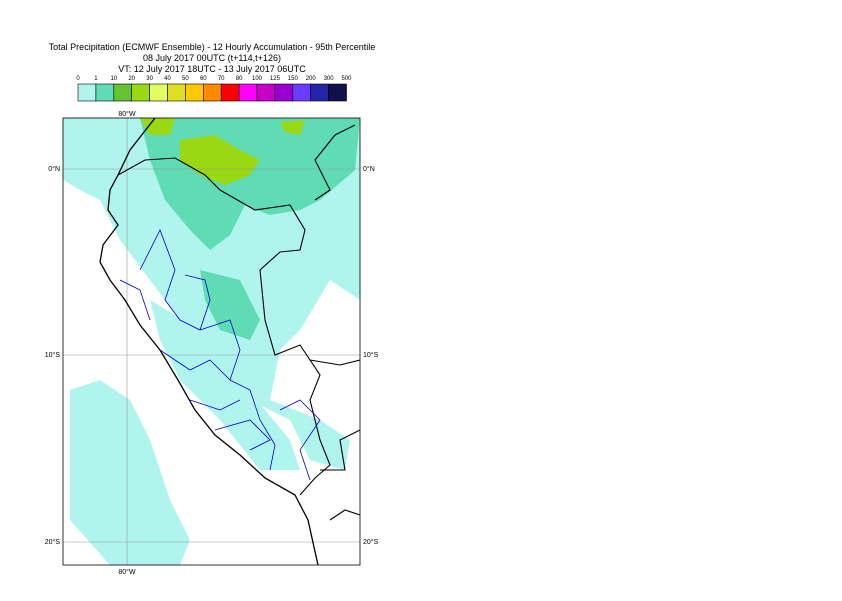 The width and height of the screenshot is (842, 601). What do you see at coordinates (131, 79) in the screenshot?
I see `legend-label: 20` at bounding box center [131, 79].